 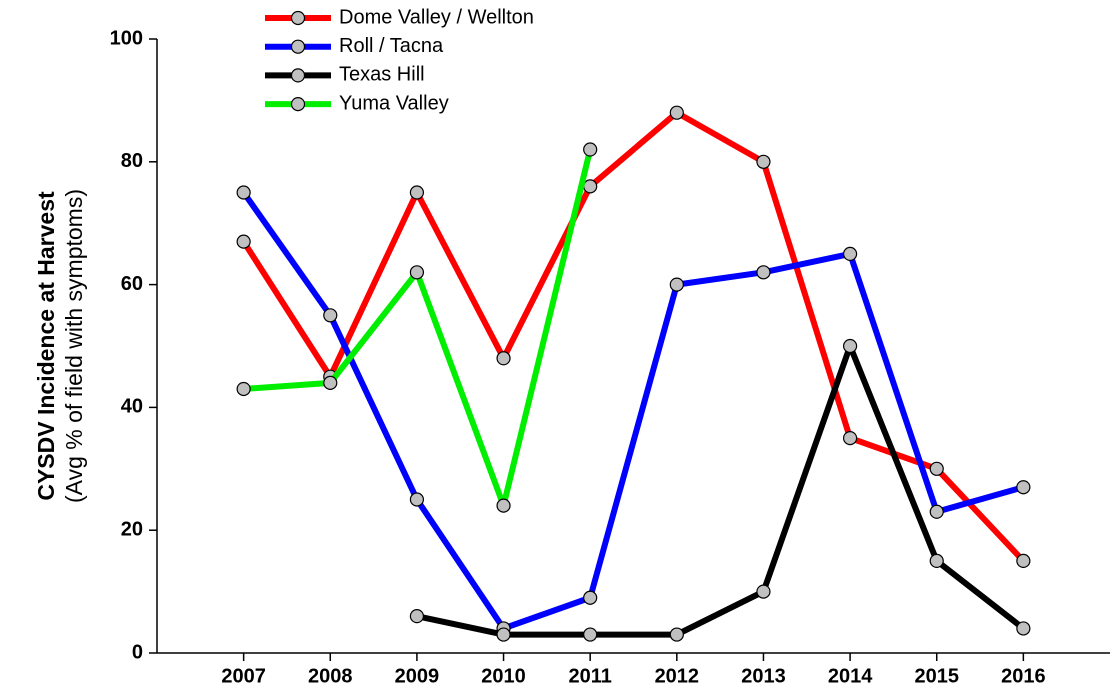 I want to click on x-tick-label: 2010, so click(x=503, y=676).